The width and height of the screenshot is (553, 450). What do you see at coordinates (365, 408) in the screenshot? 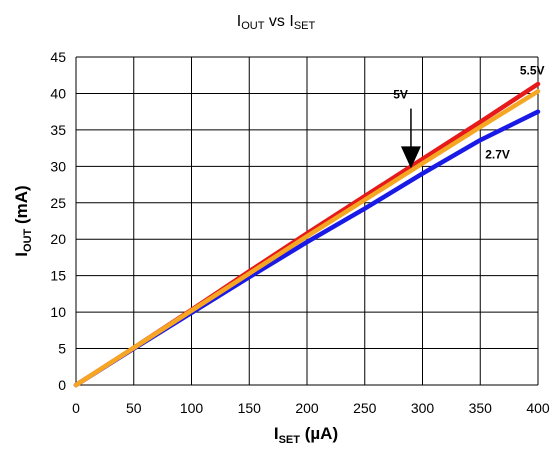
I see `x-tick-label: 250` at bounding box center [365, 408].